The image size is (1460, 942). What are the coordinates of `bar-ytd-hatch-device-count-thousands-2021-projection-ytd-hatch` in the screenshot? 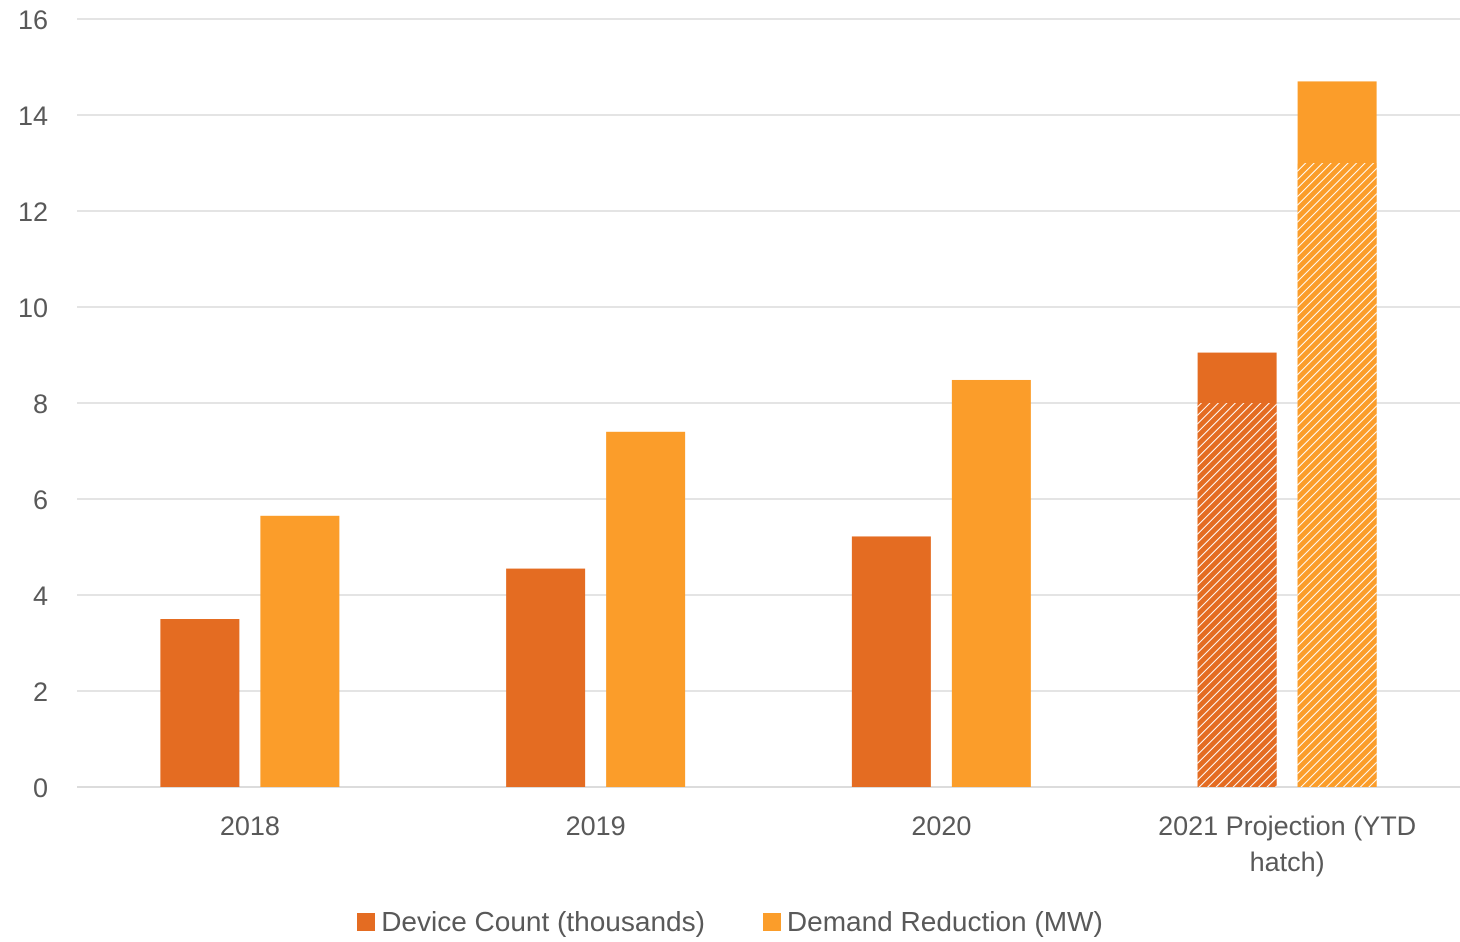 It's located at (1237, 595).